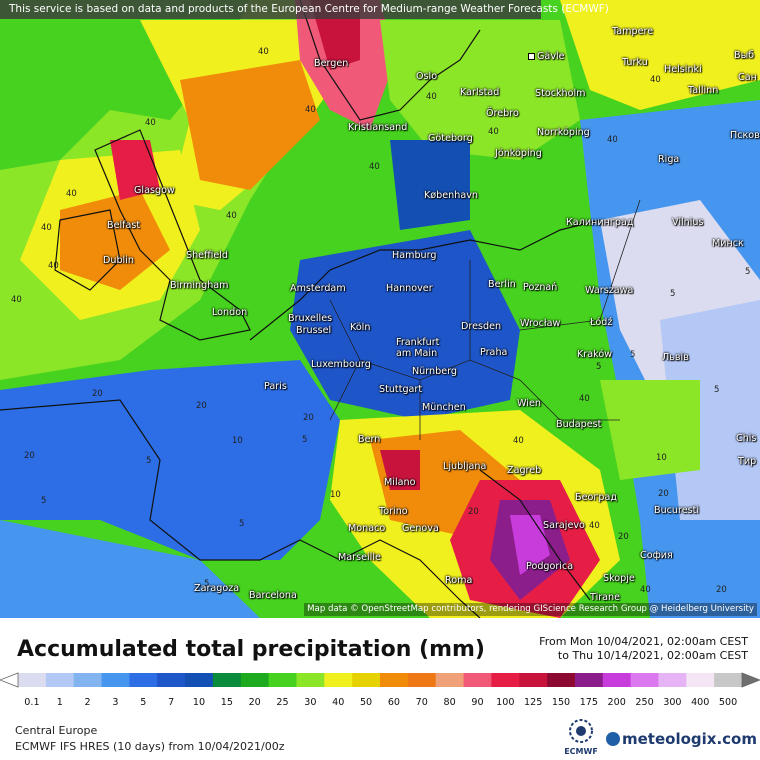 The width and height of the screenshot is (760, 760). What do you see at coordinates (595, 354) in the screenshot?
I see `city-name: Kraków` at bounding box center [595, 354].